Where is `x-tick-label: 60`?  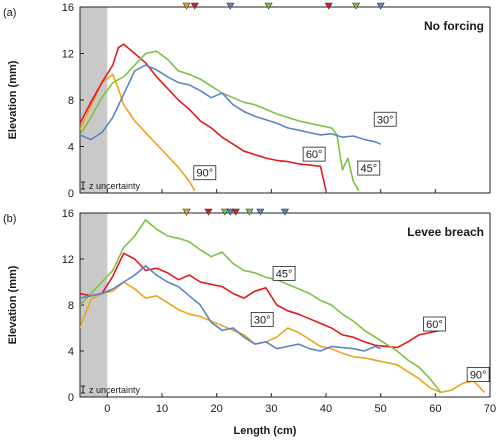 x-tick-label: 60 is located at coordinates (435, 409).